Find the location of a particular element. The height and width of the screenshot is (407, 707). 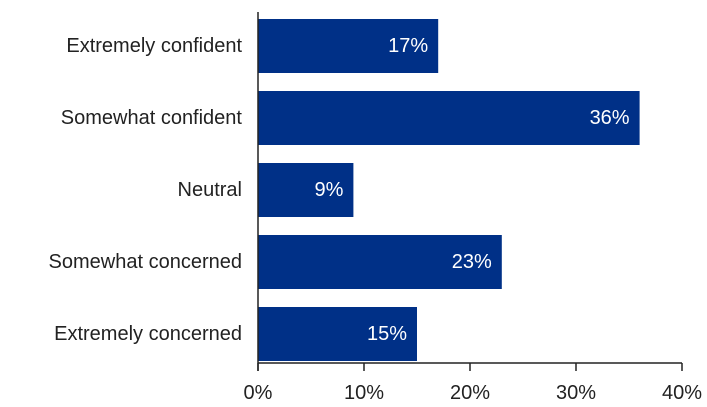

x-tick-label: 20% is located at coordinates (470, 393).